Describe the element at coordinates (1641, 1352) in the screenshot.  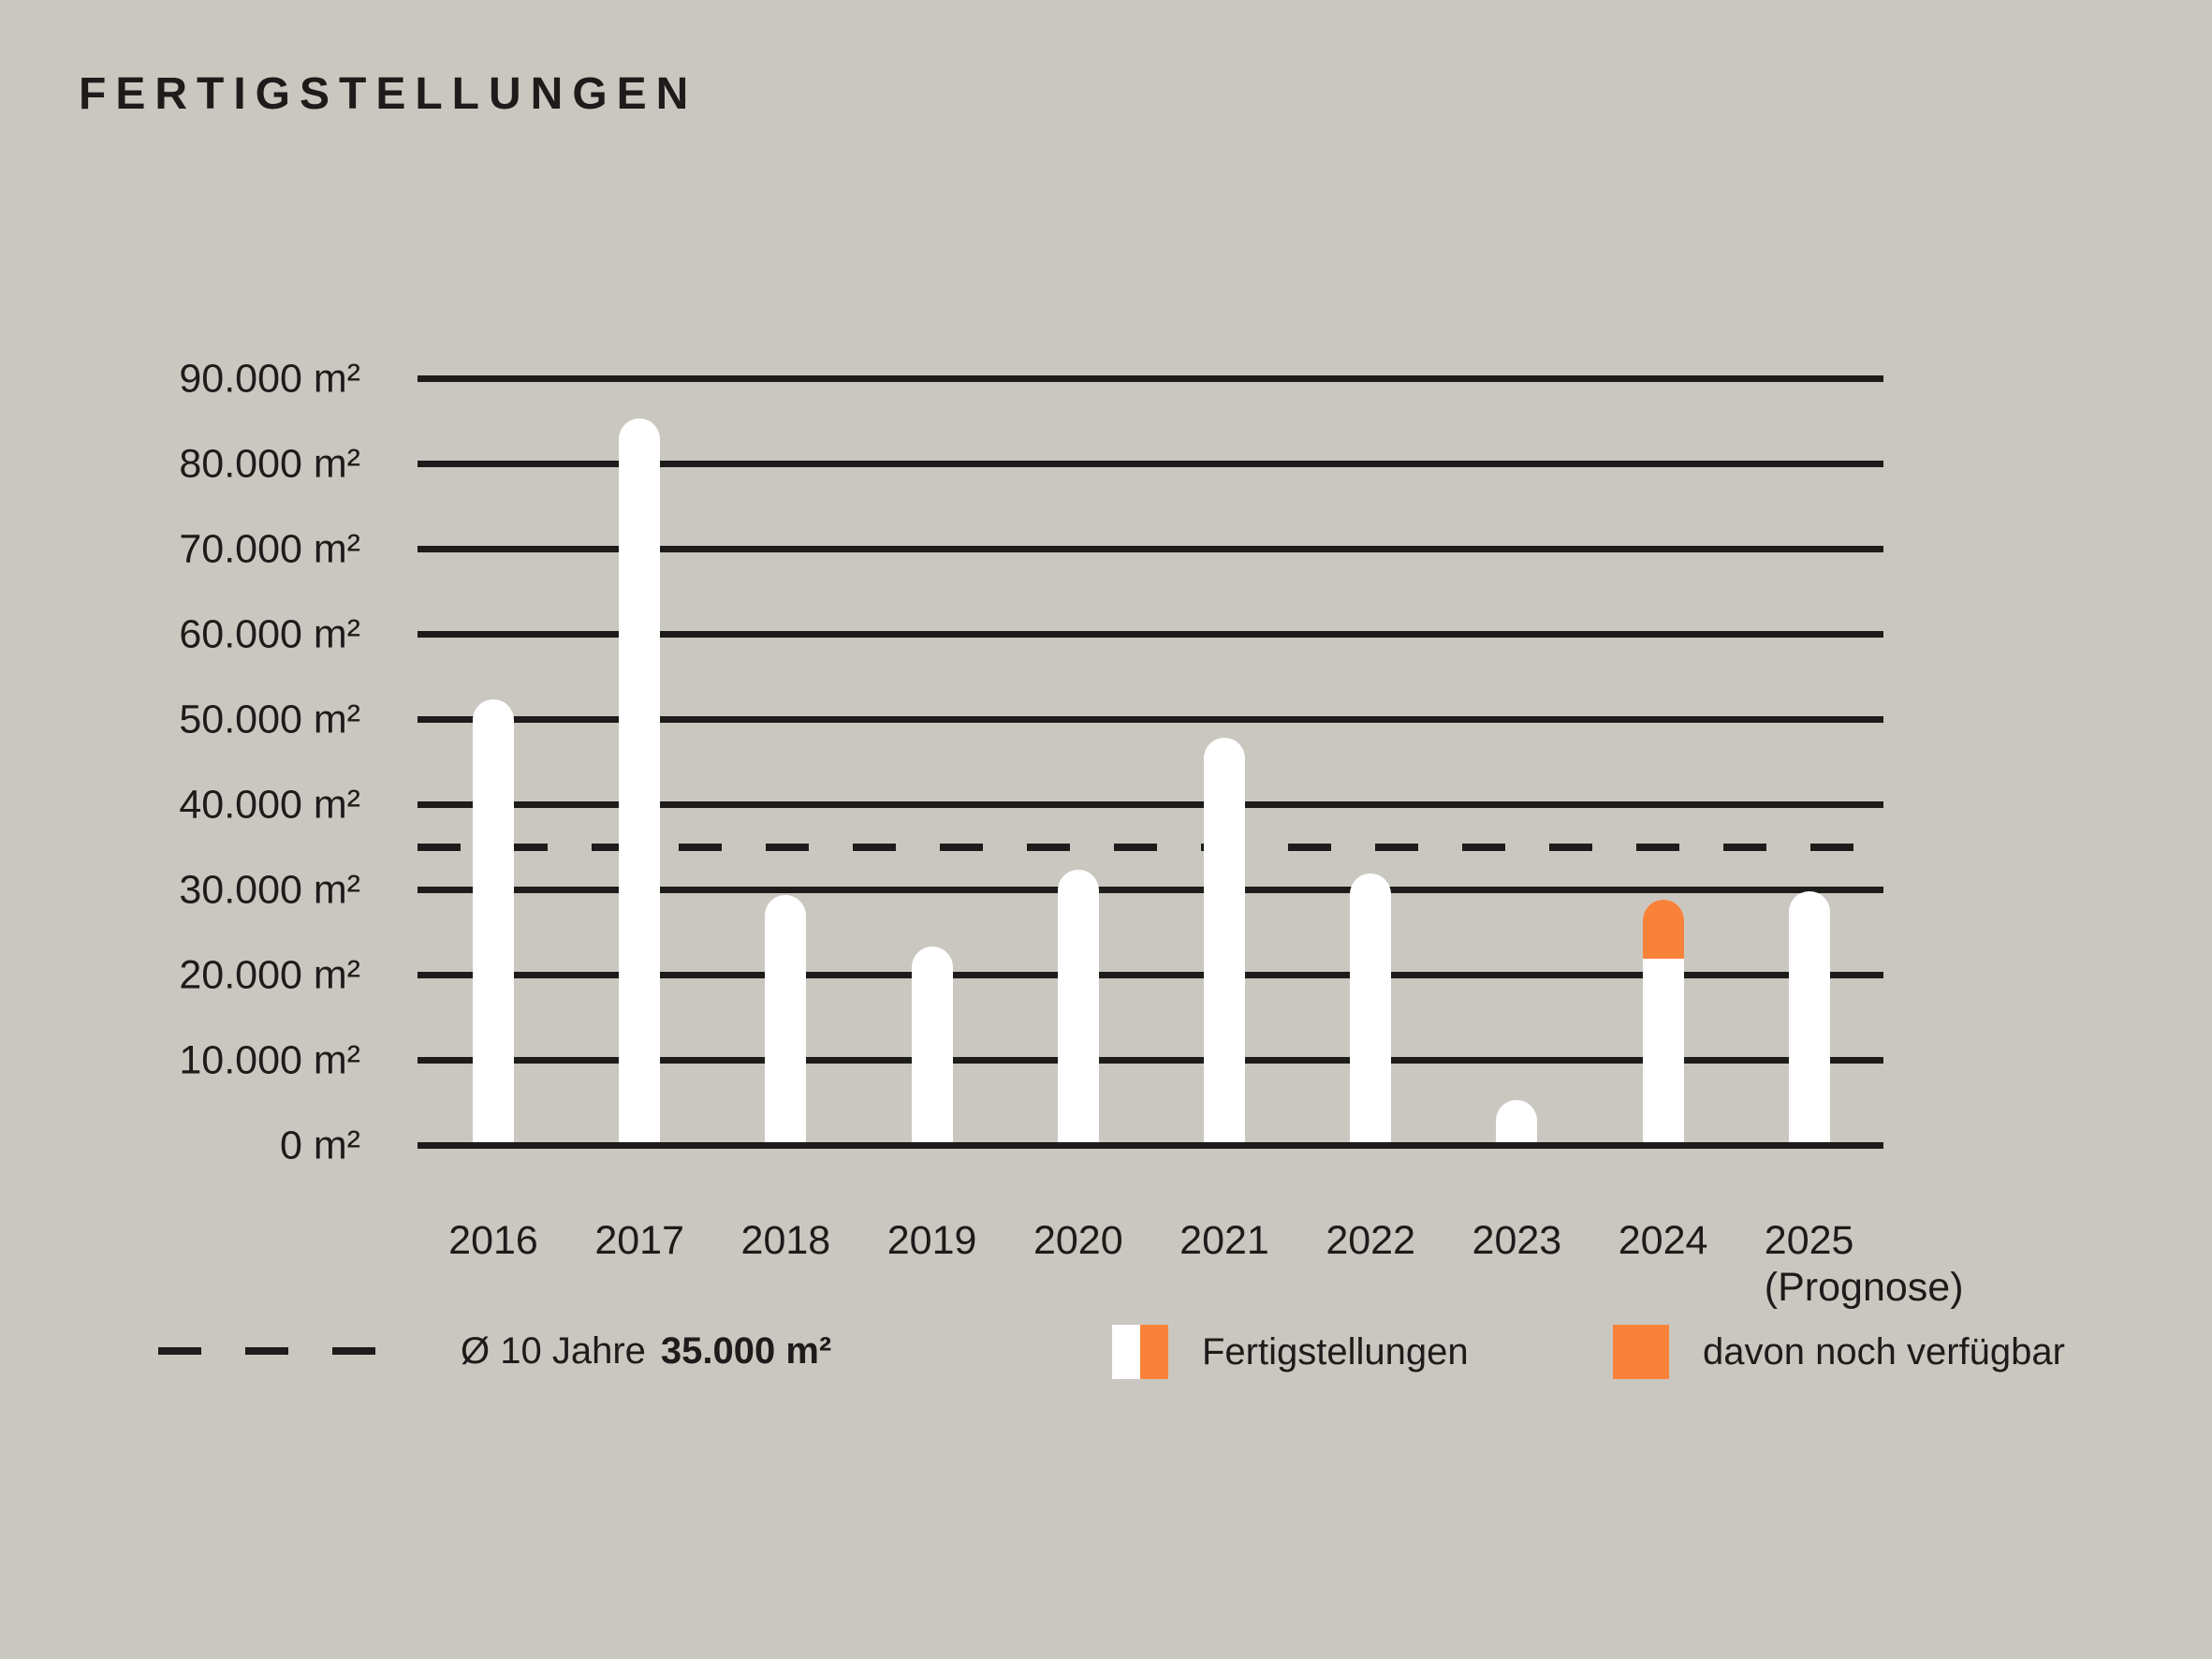
I see `verfuegbar-swatch-icon` at that location.